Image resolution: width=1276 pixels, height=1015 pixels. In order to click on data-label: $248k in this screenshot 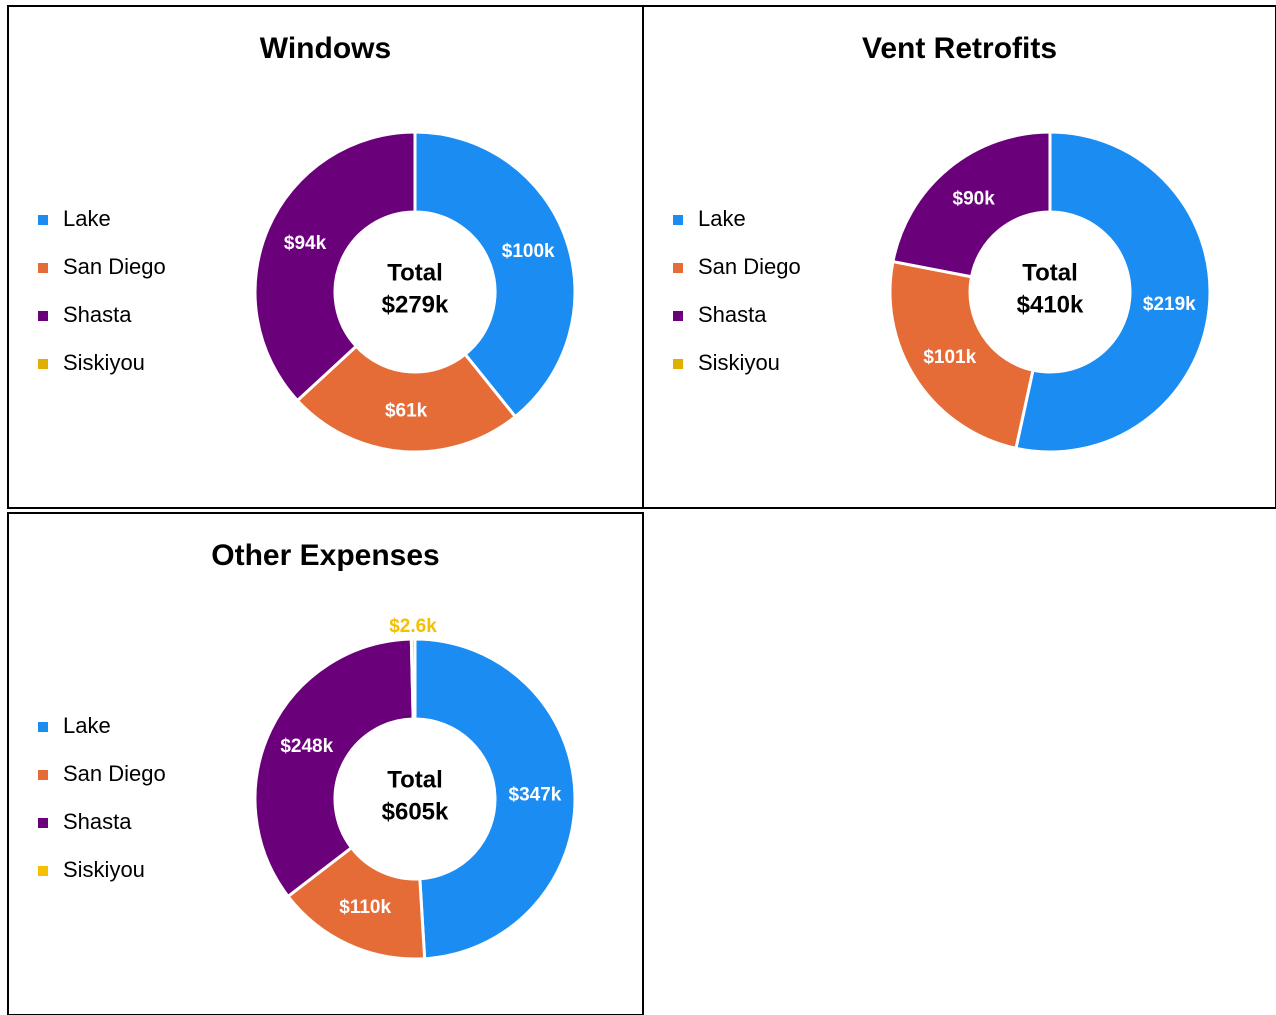, I will do `click(306, 746)`.